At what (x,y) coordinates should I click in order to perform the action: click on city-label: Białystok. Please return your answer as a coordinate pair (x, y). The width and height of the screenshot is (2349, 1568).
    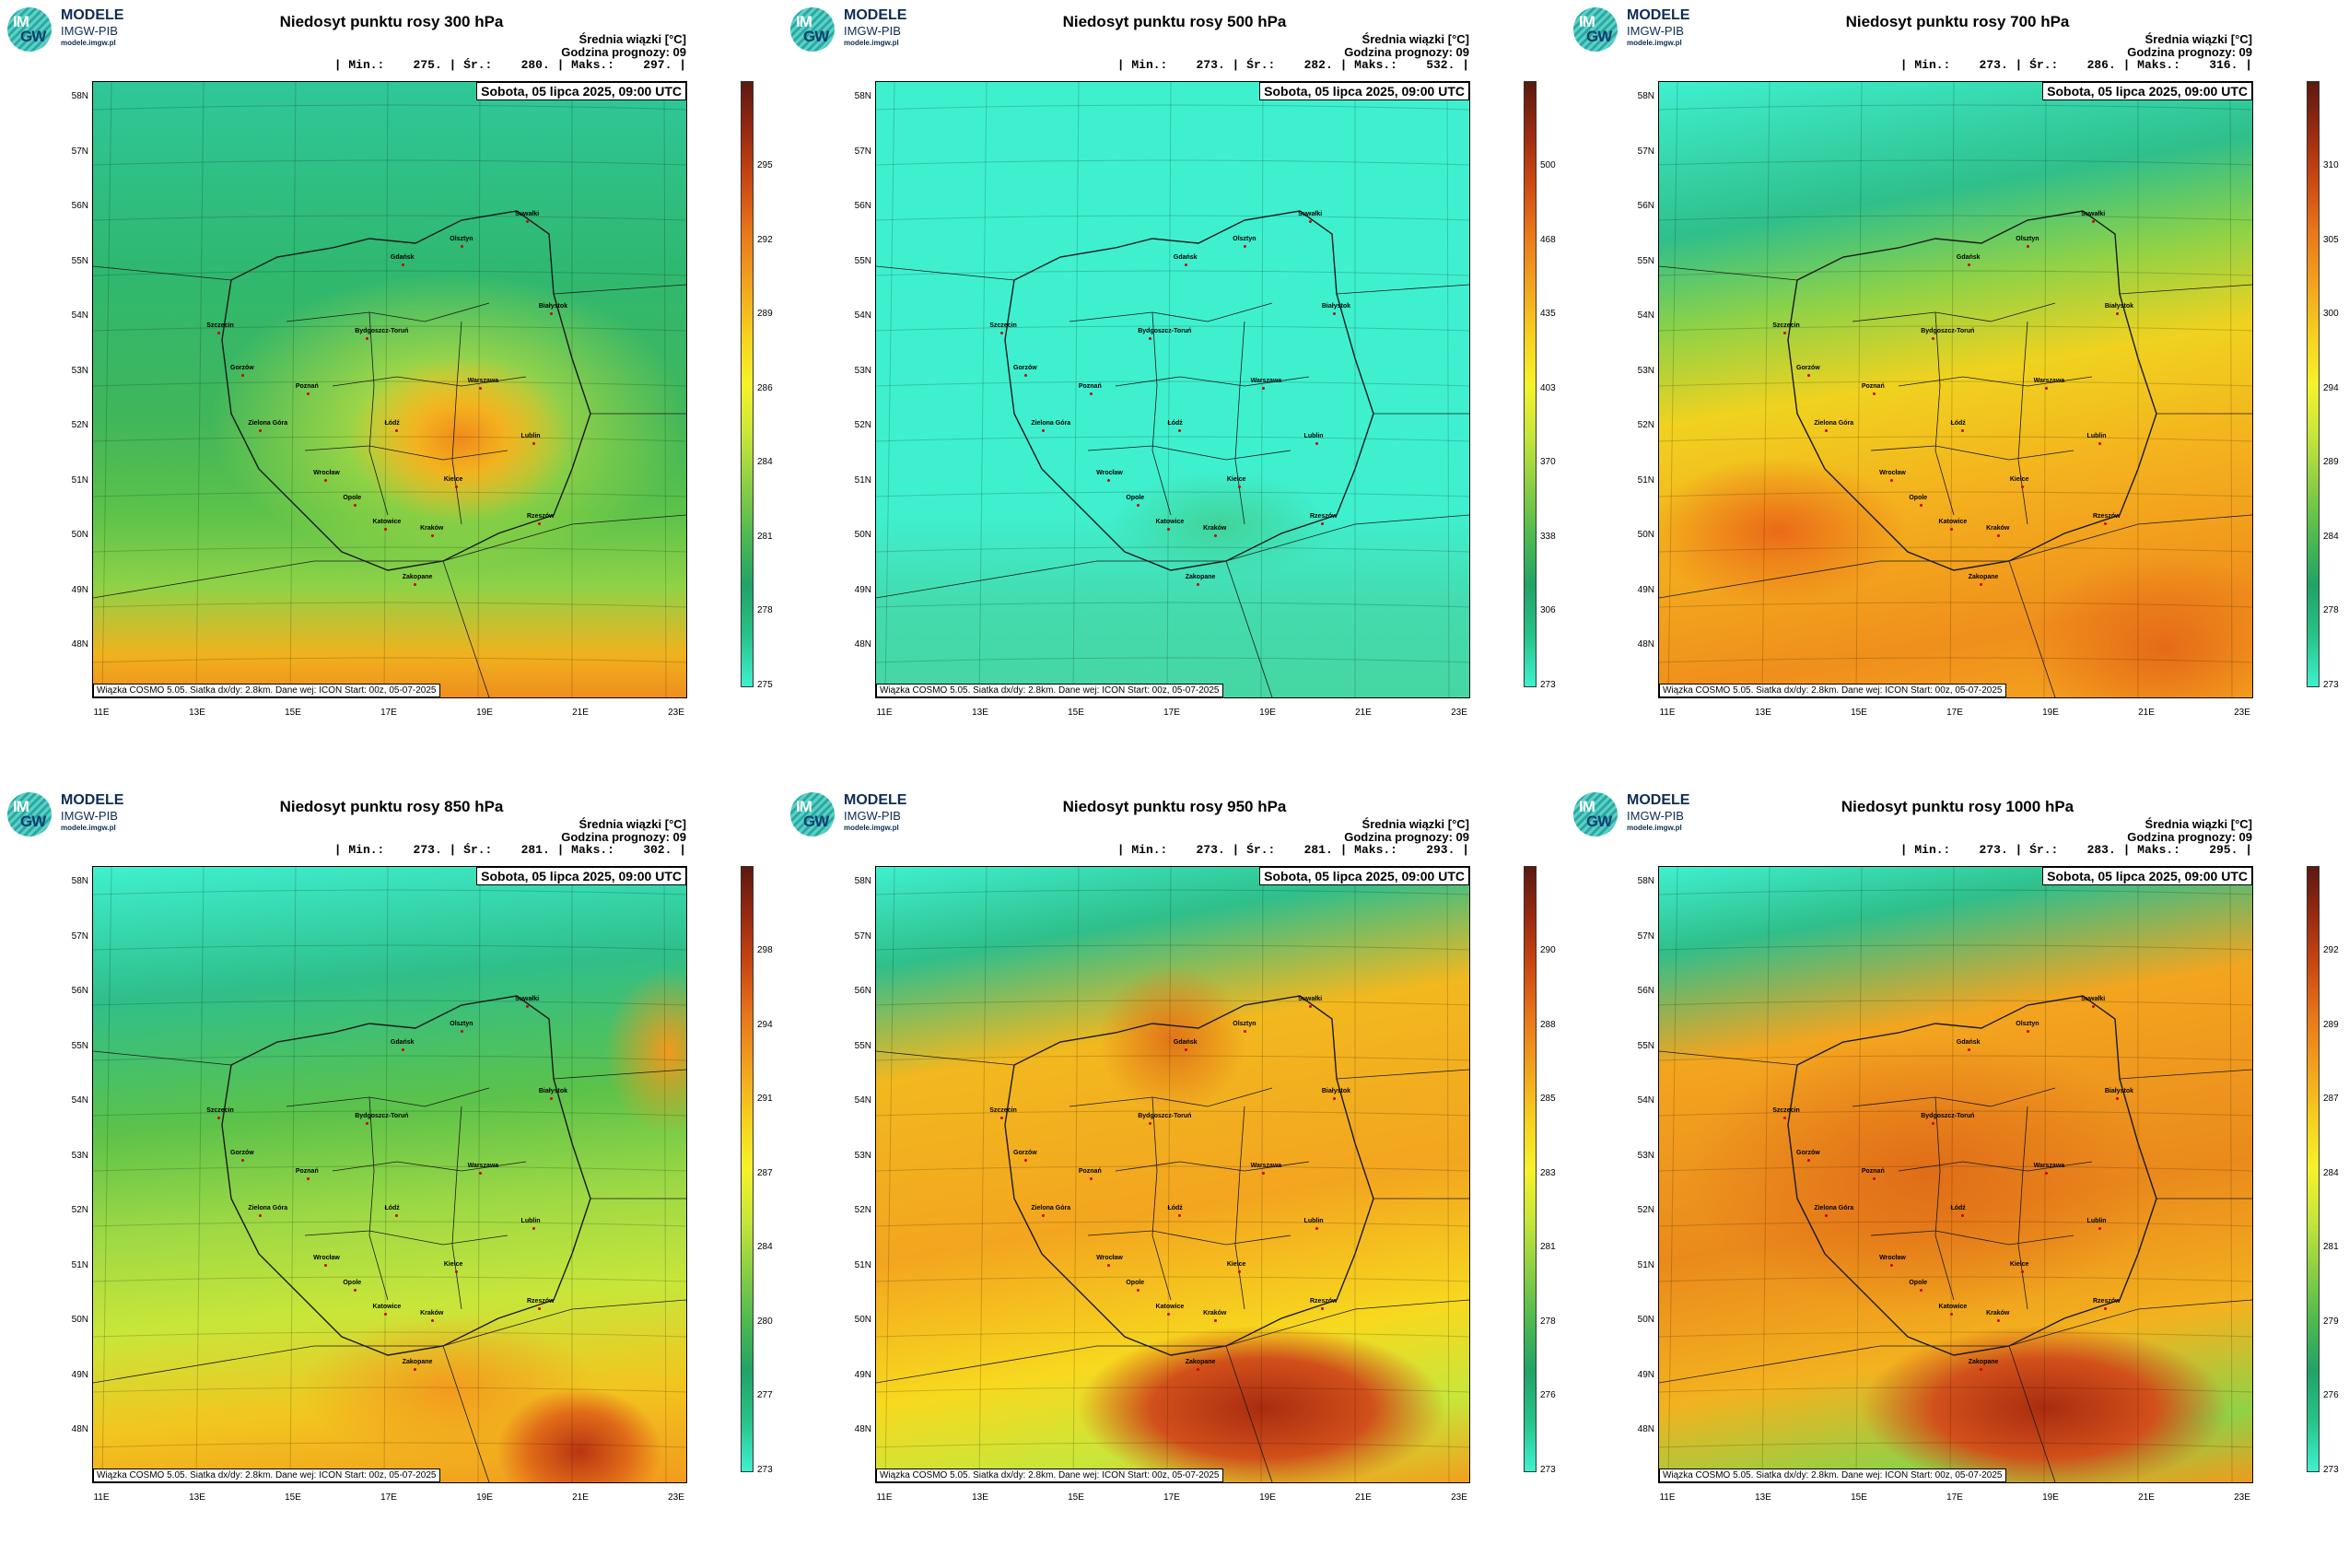
    Looking at the image, I should click on (2118, 306).